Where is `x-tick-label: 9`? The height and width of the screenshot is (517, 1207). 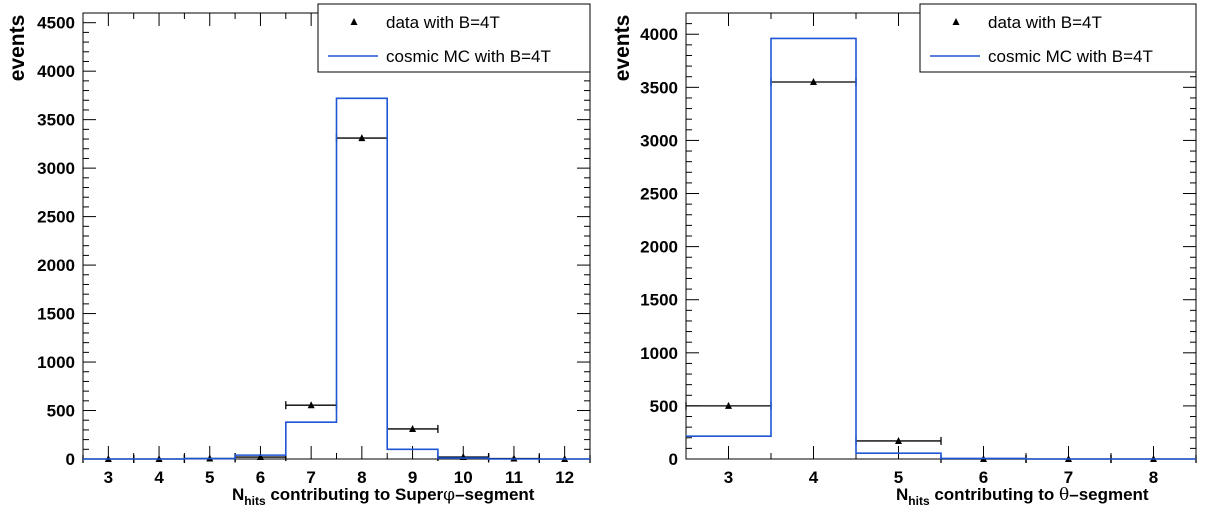 x-tick-label: 9 is located at coordinates (412, 477).